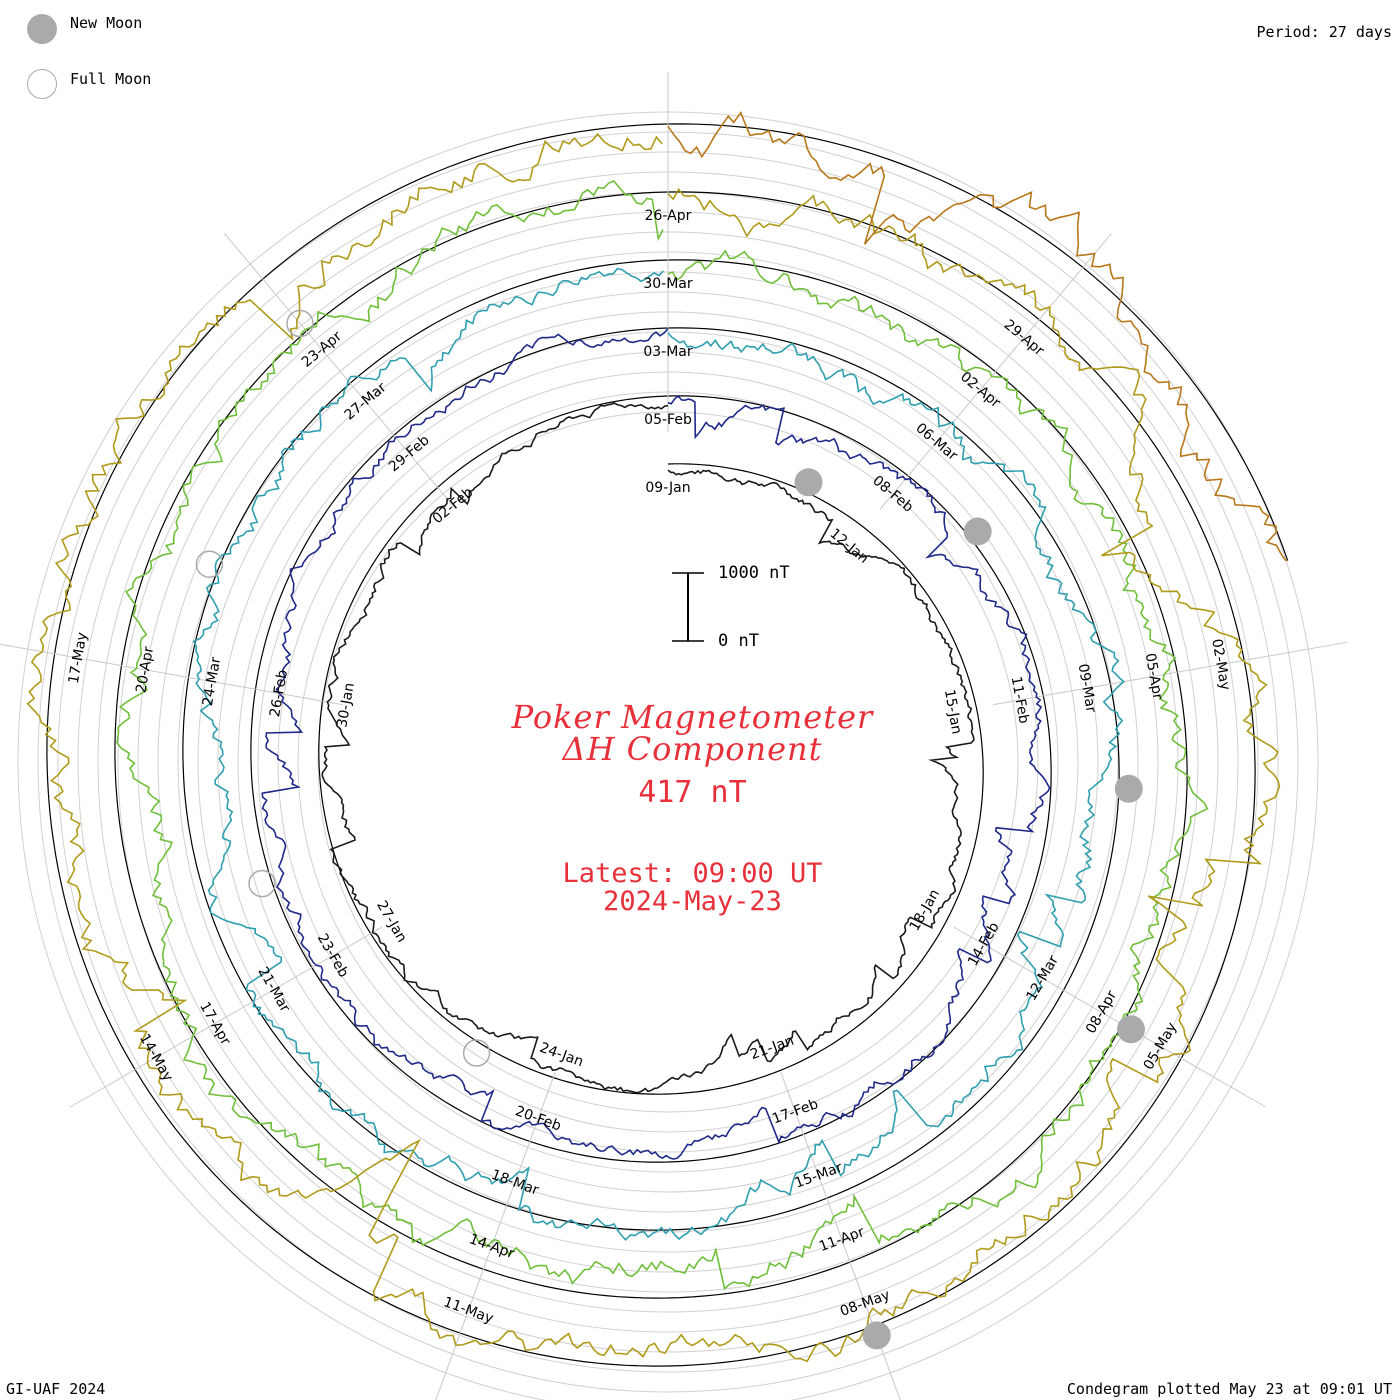  What do you see at coordinates (1101, 1012) in the screenshot?
I see `date-tick-label: 08-Apr` at bounding box center [1101, 1012].